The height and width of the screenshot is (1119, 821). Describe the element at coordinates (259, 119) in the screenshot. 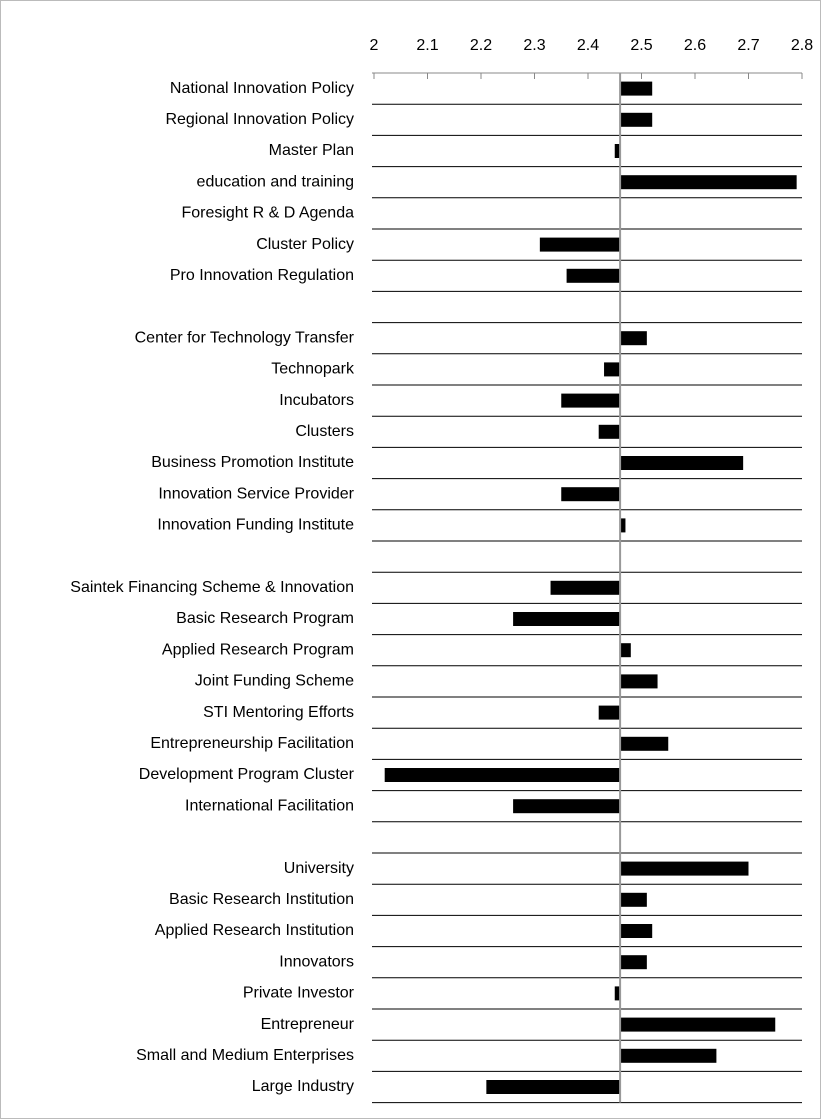

I see `y-tick-label: Regional Innovation Policy` at that location.